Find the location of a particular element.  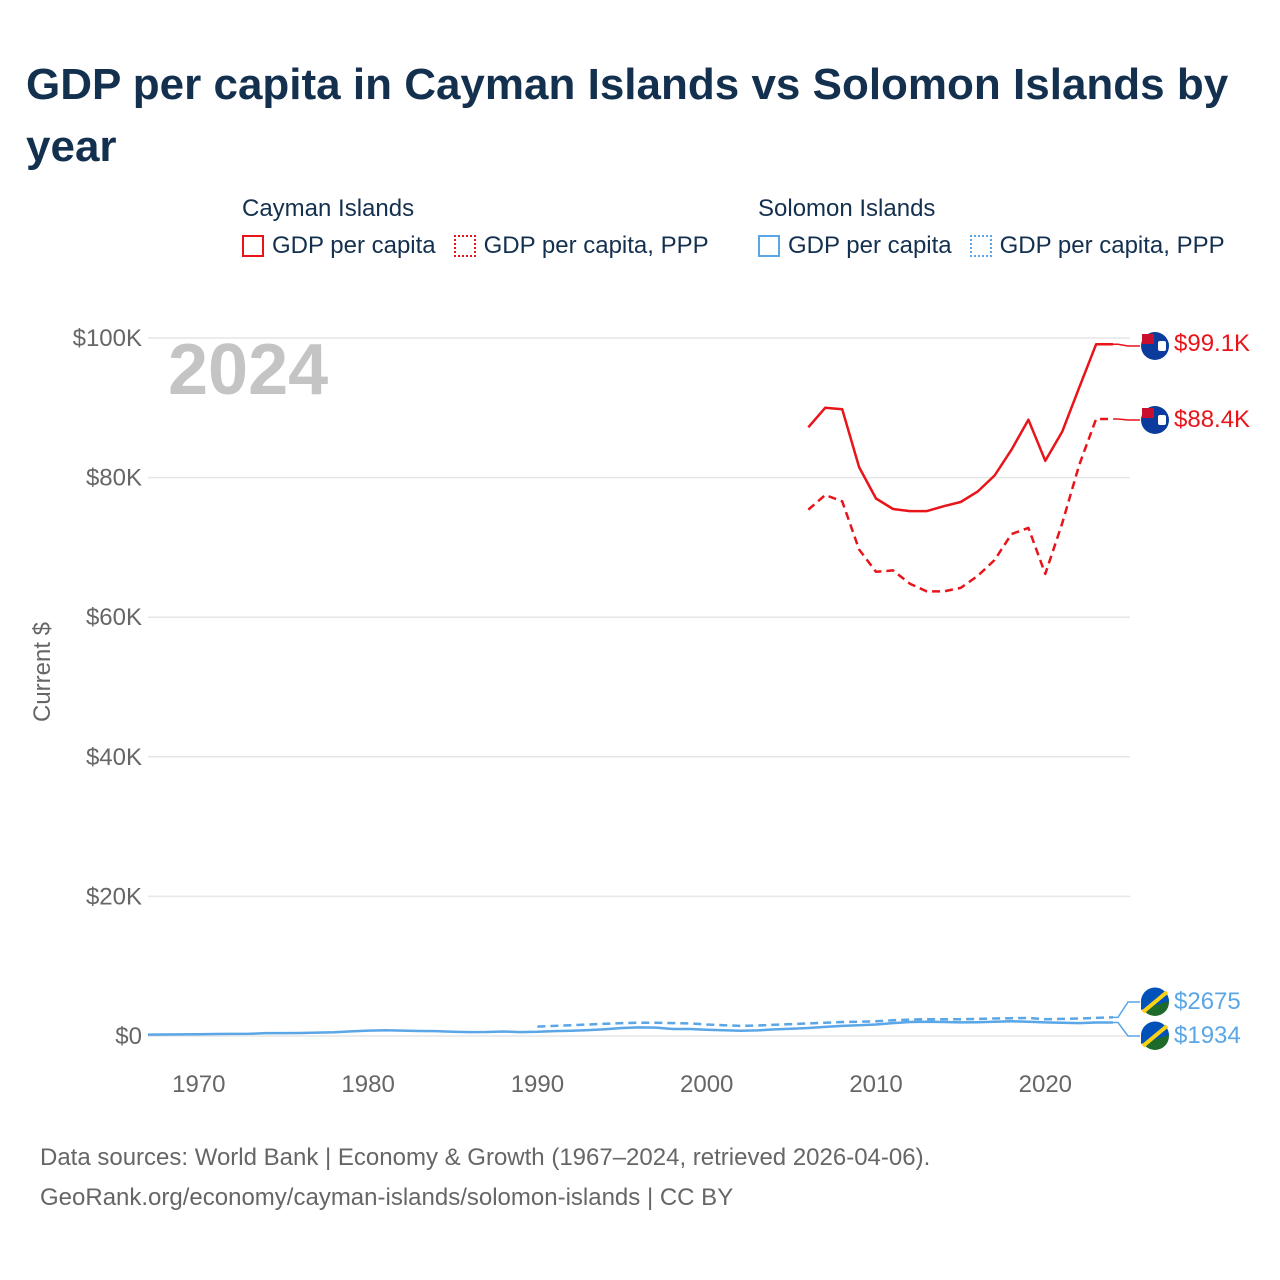

series-line-cayman-islands-gdp-per-capita is located at coordinates (960, 428).